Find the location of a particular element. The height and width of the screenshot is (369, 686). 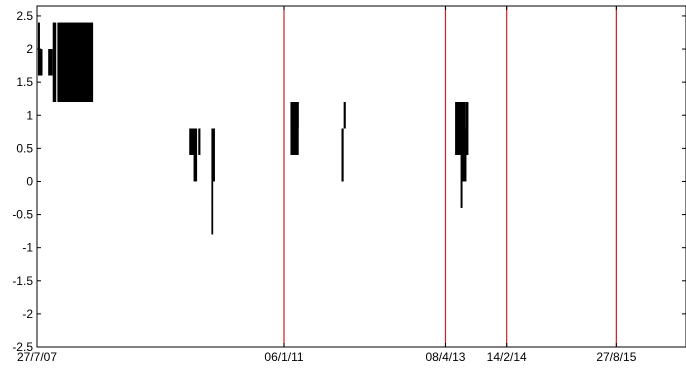

y-tick-label: 0 is located at coordinates (29, 181).